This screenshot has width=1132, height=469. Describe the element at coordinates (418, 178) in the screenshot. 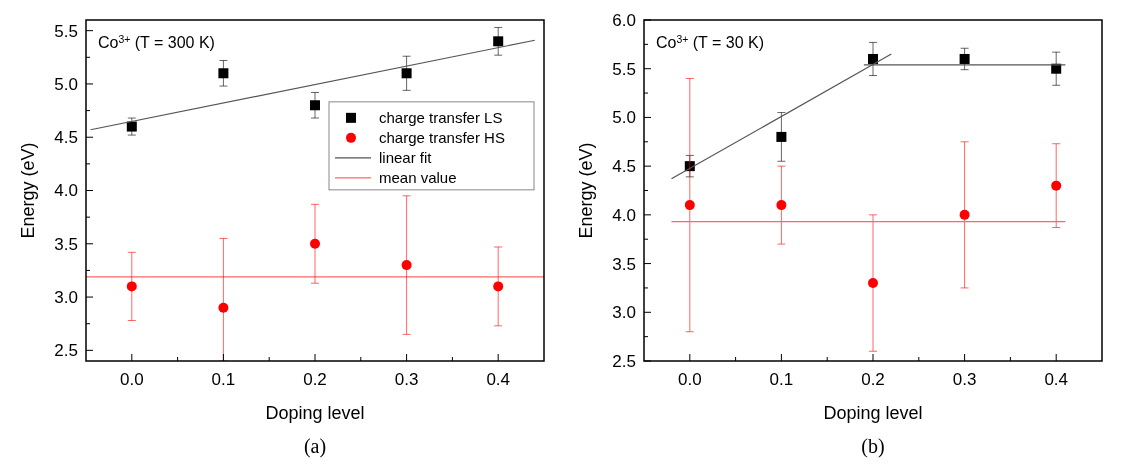

I see `legend-label: mean value` at that location.